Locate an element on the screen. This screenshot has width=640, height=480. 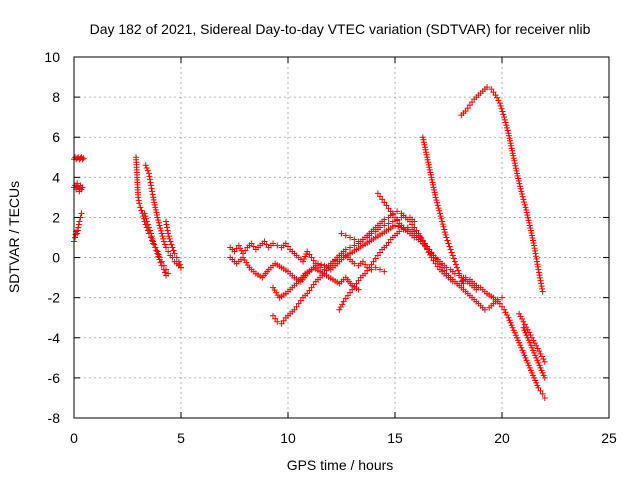
y-tick-label: -8 is located at coordinates (54, 418).